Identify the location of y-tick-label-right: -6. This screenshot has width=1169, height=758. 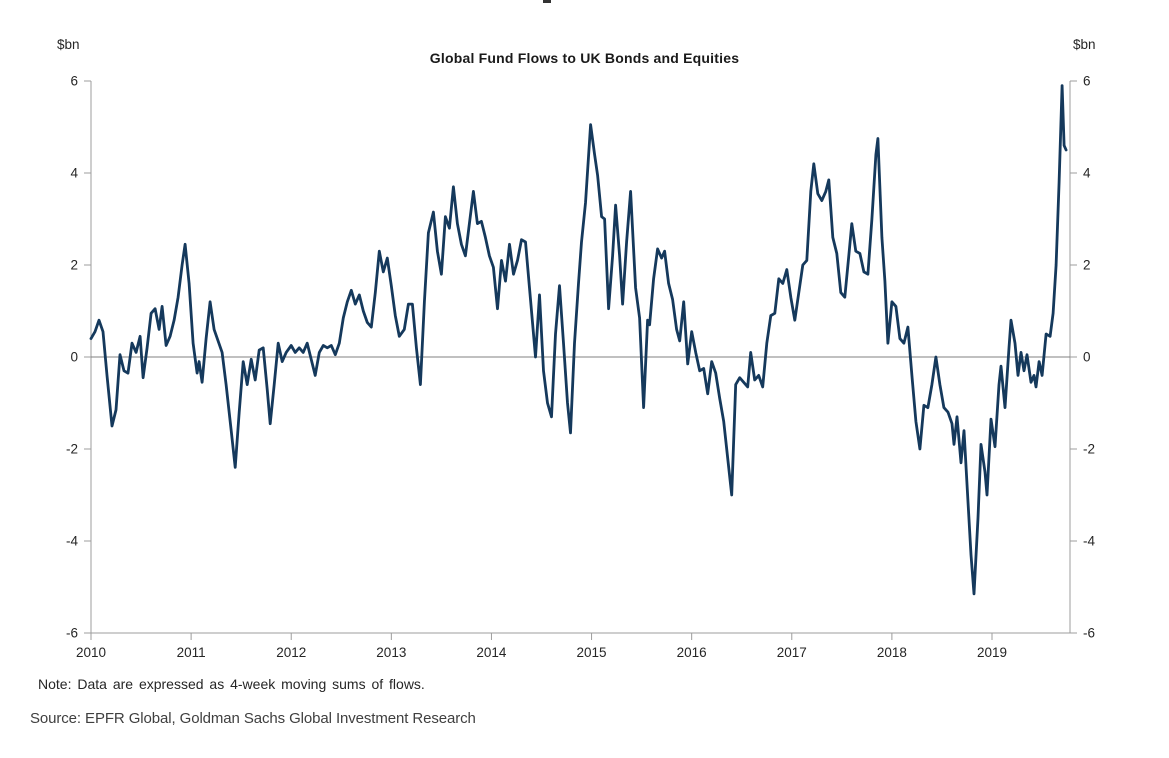
(1089, 633).